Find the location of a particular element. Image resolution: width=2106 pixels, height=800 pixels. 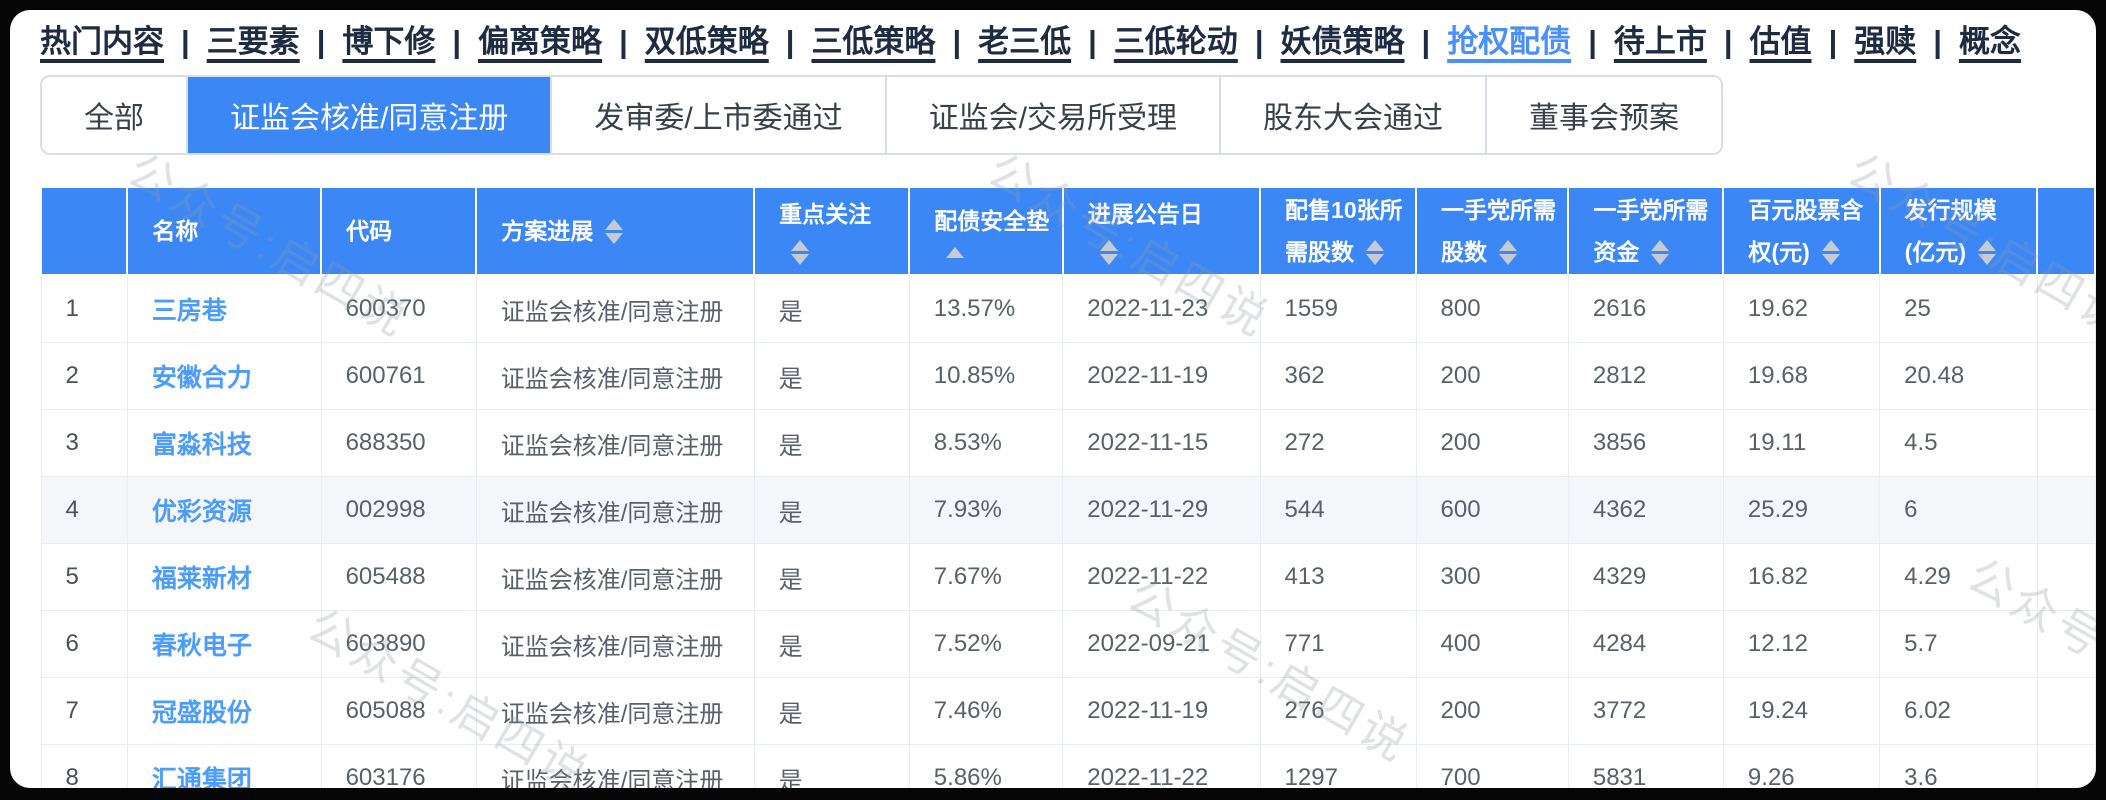

nav-item-8: 三低轮动 is located at coordinates (1175, 41).